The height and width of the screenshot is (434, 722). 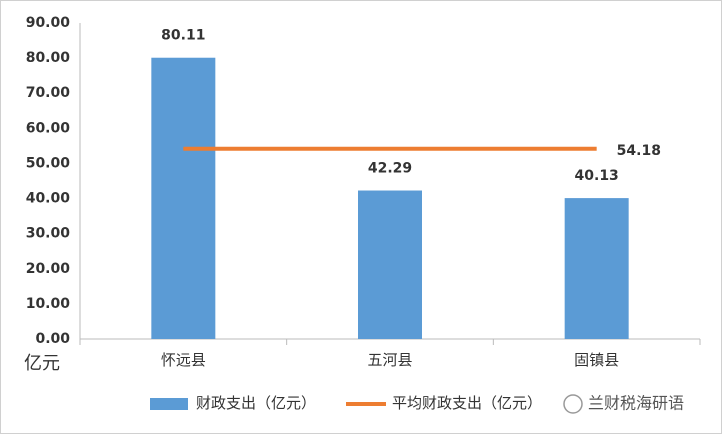 I want to click on y-tick-label: 70.00, so click(x=48, y=93).